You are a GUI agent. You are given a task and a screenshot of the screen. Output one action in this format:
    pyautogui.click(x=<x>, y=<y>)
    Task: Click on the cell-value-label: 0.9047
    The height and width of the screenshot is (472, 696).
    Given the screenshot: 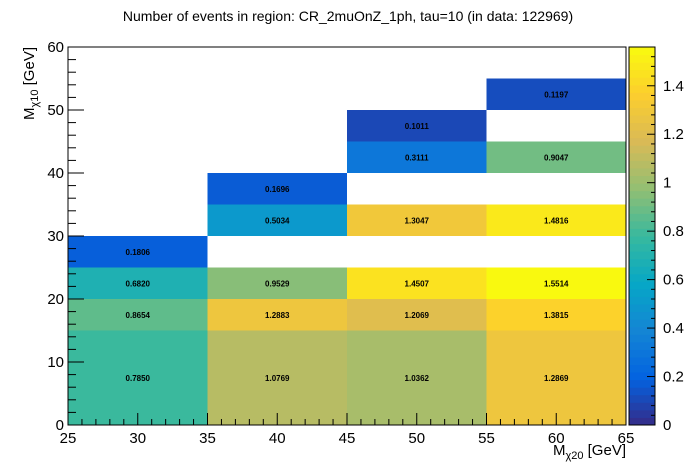 What is the action you would take?
    pyautogui.click(x=556, y=157)
    